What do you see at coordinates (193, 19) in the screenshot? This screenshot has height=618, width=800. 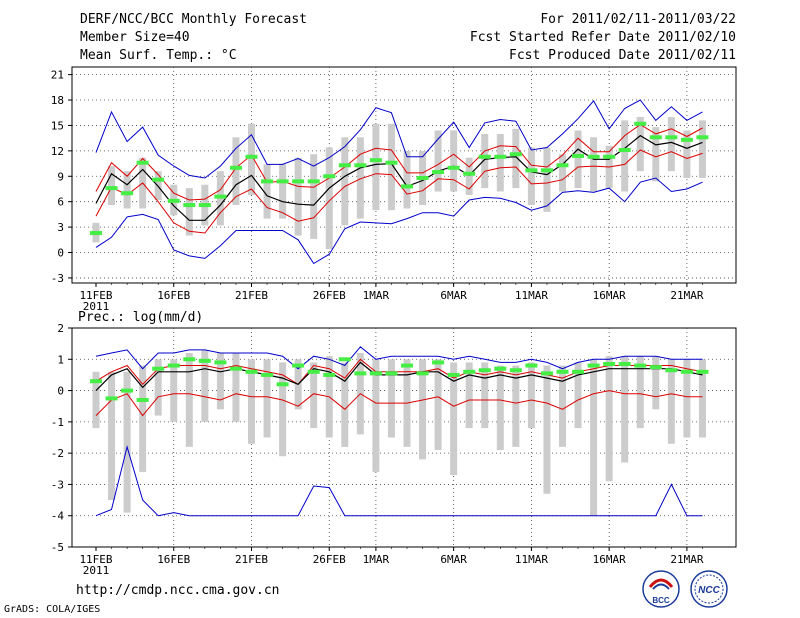 I see `chart-title: DERF/NCC/BCC Monthly Forecast` at bounding box center [193, 19].